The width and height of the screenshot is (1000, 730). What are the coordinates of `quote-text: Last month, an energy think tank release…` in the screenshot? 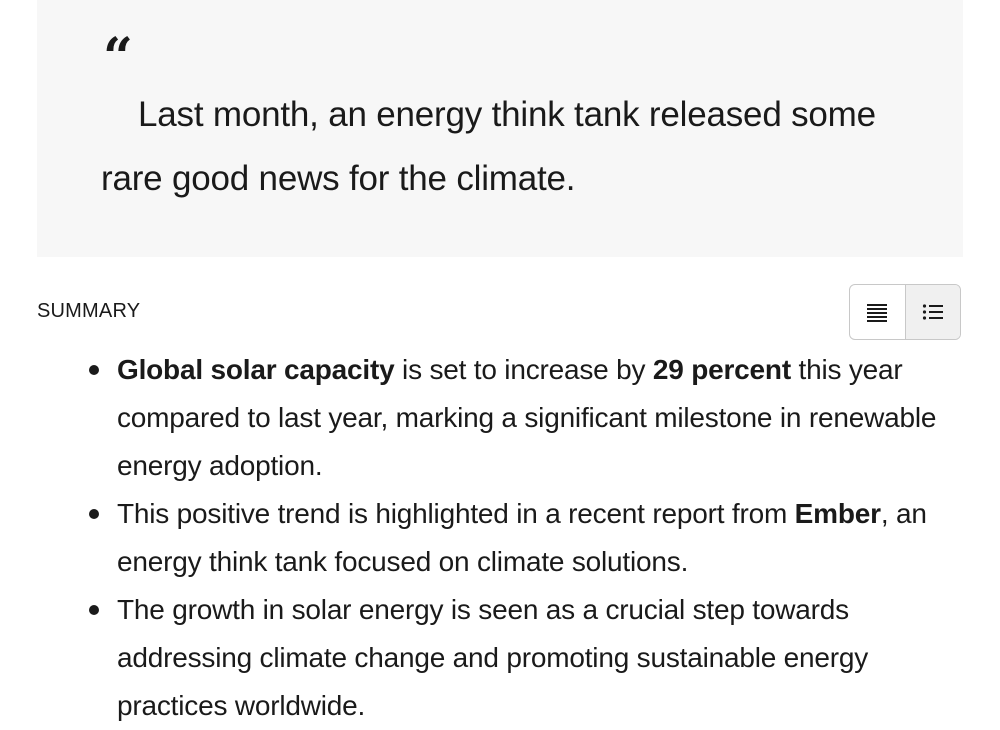 It's located at (488, 146).